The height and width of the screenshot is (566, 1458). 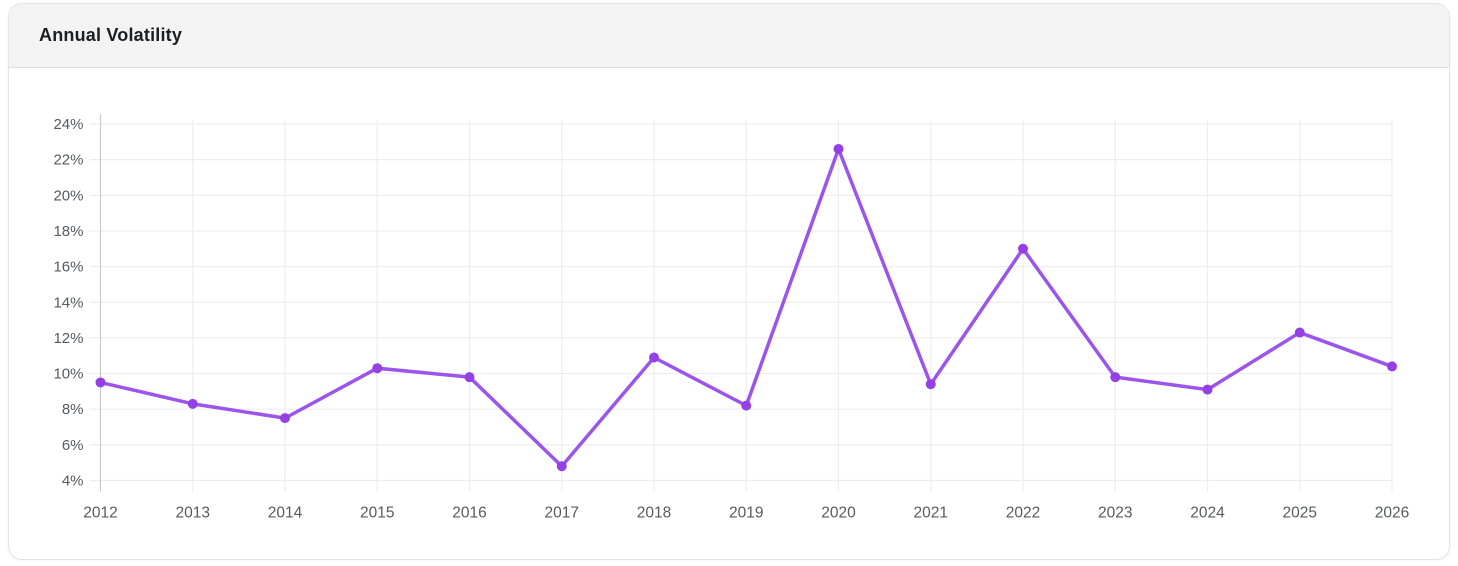 I want to click on x-axis-tick-label: 2013, so click(x=193, y=513).